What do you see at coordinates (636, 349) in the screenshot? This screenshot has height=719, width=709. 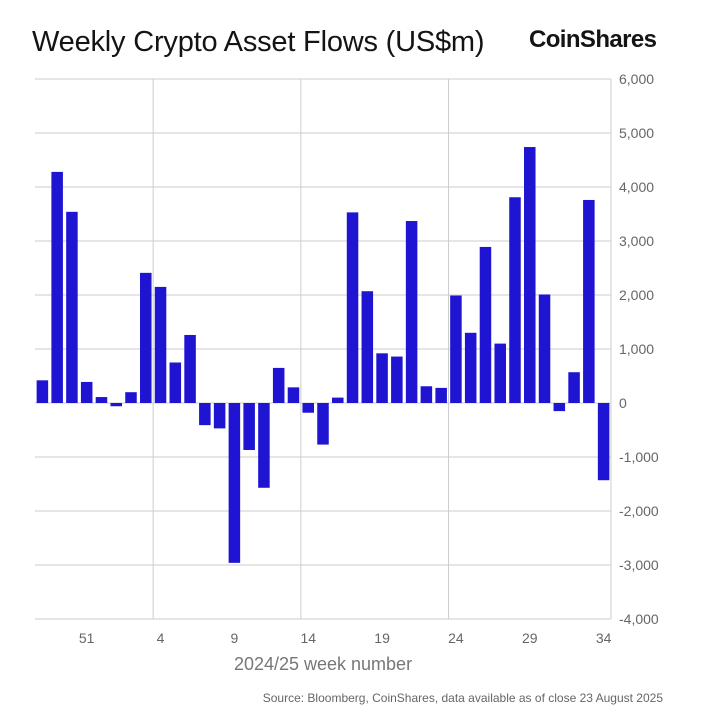 I see `y-tick-label: 1,000` at bounding box center [636, 349].